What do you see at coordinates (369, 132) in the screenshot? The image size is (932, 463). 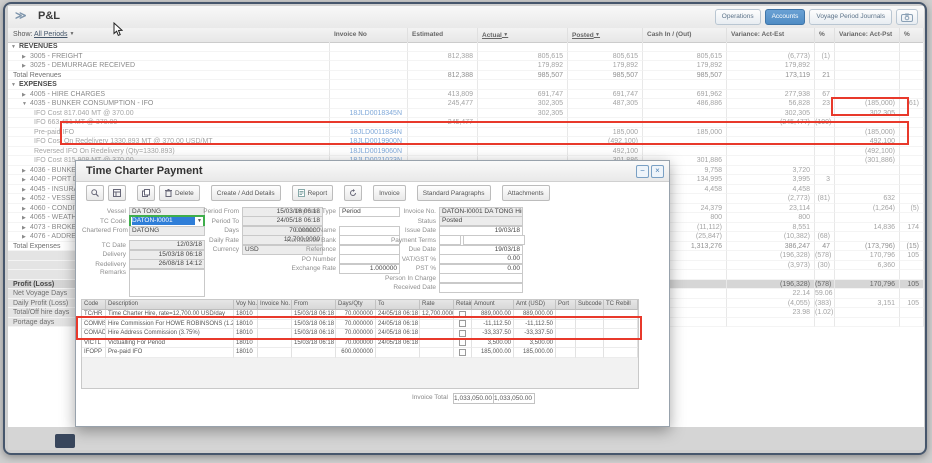 I see `cell-invoice-no: 18JLD0011834N` at bounding box center [369, 132].